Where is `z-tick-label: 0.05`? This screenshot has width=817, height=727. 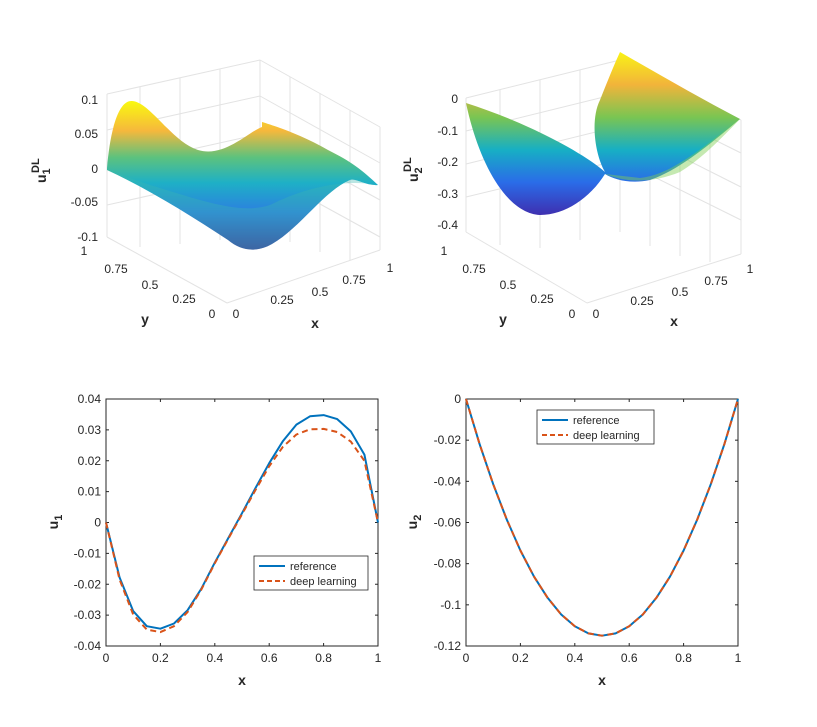
z-tick-label: 0.05 is located at coordinates (87, 134).